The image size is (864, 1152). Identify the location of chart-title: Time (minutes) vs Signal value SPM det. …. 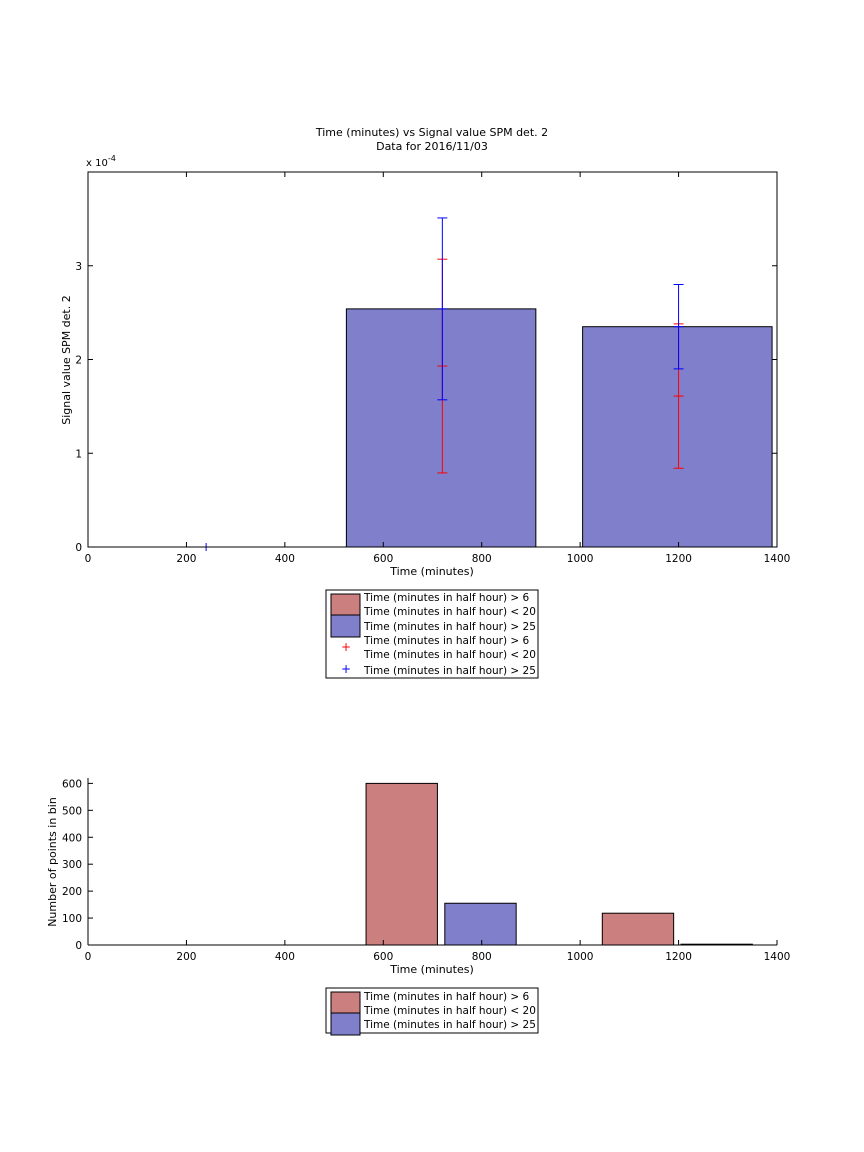
(431, 132).